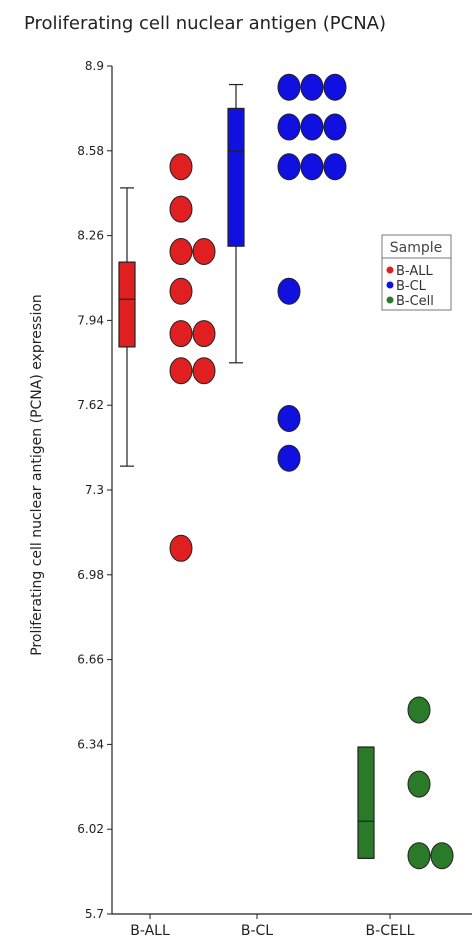 This screenshot has width=474, height=950. What do you see at coordinates (90, 744) in the screenshot?
I see `y-tick-label: 6.34` at bounding box center [90, 744].